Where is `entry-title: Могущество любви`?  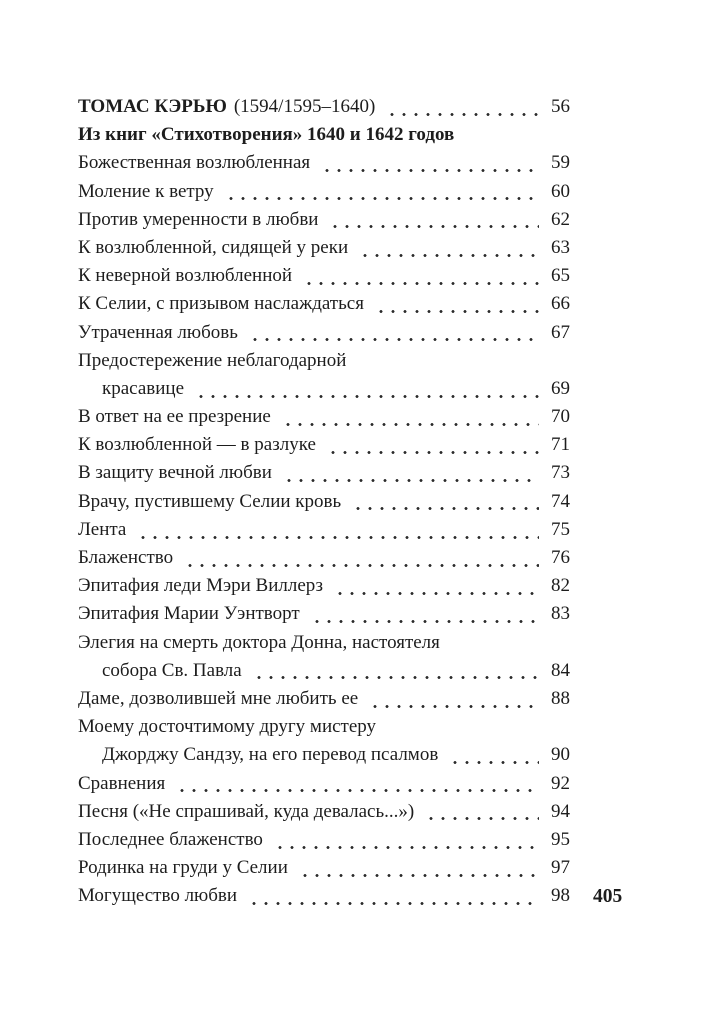
entry-title: Могущество любви is located at coordinates (158, 896).